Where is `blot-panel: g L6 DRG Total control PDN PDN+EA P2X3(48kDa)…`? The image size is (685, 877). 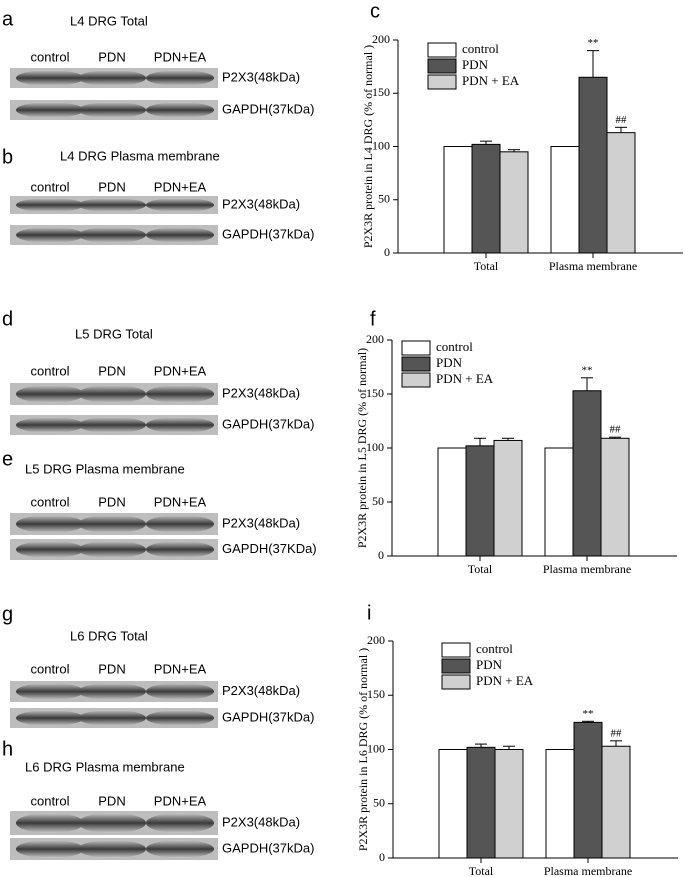
blot-panel: g L6 DRG Total control PDN PDN+EA P2X3(48kDa)… is located at coordinates (158, 665).